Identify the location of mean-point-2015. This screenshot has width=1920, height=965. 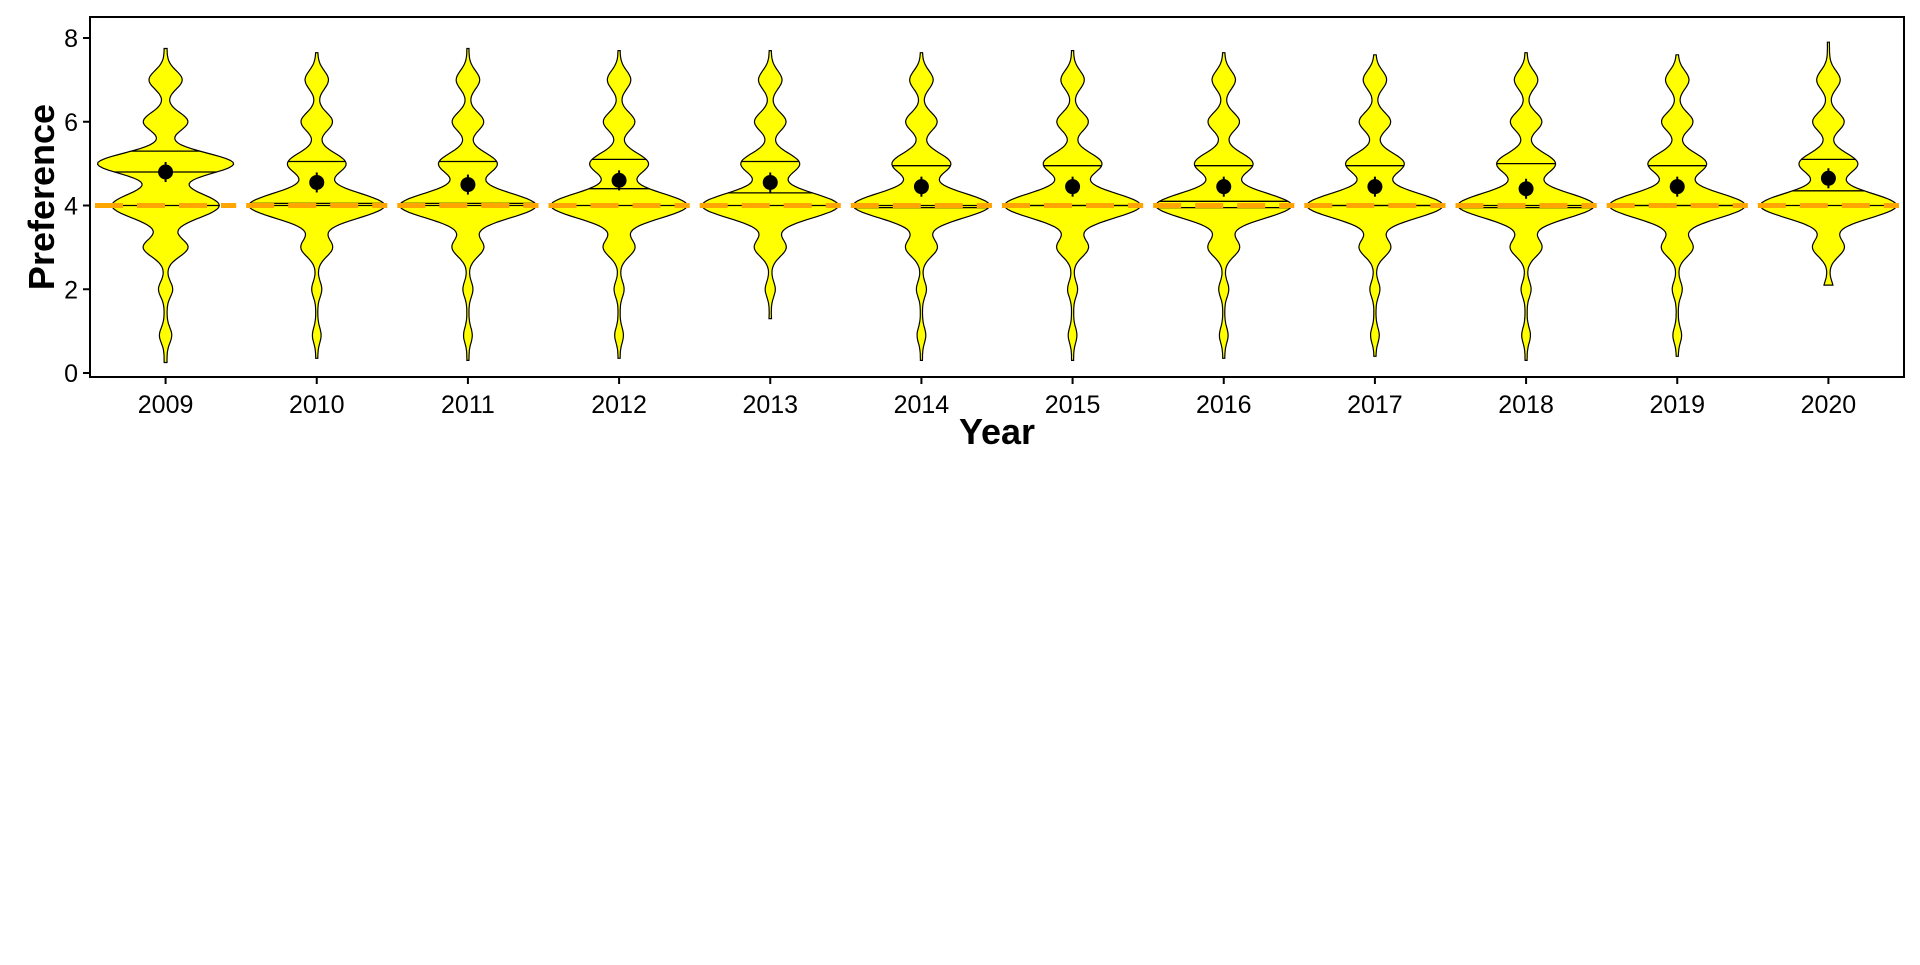
(1073, 187).